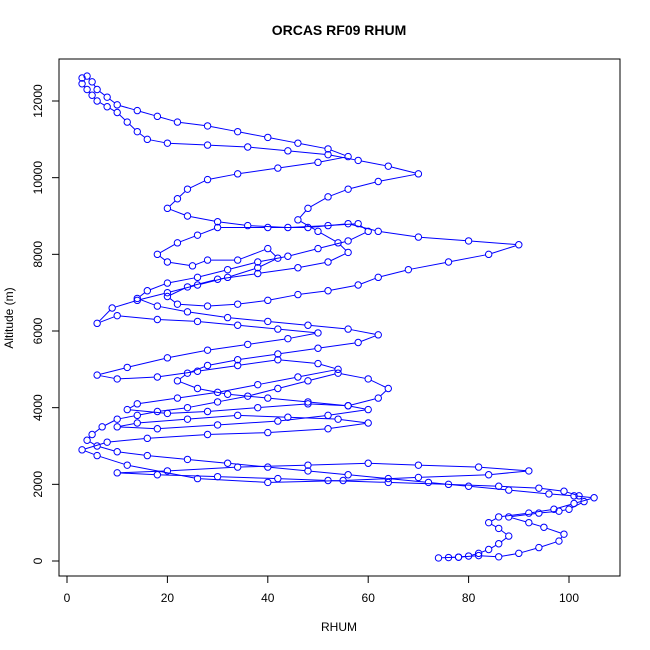  What do you see at coordinates (9, 317) in the screenshot?
I see `y-axis-label: Altitude (m)` at bounding box center [9, 317].